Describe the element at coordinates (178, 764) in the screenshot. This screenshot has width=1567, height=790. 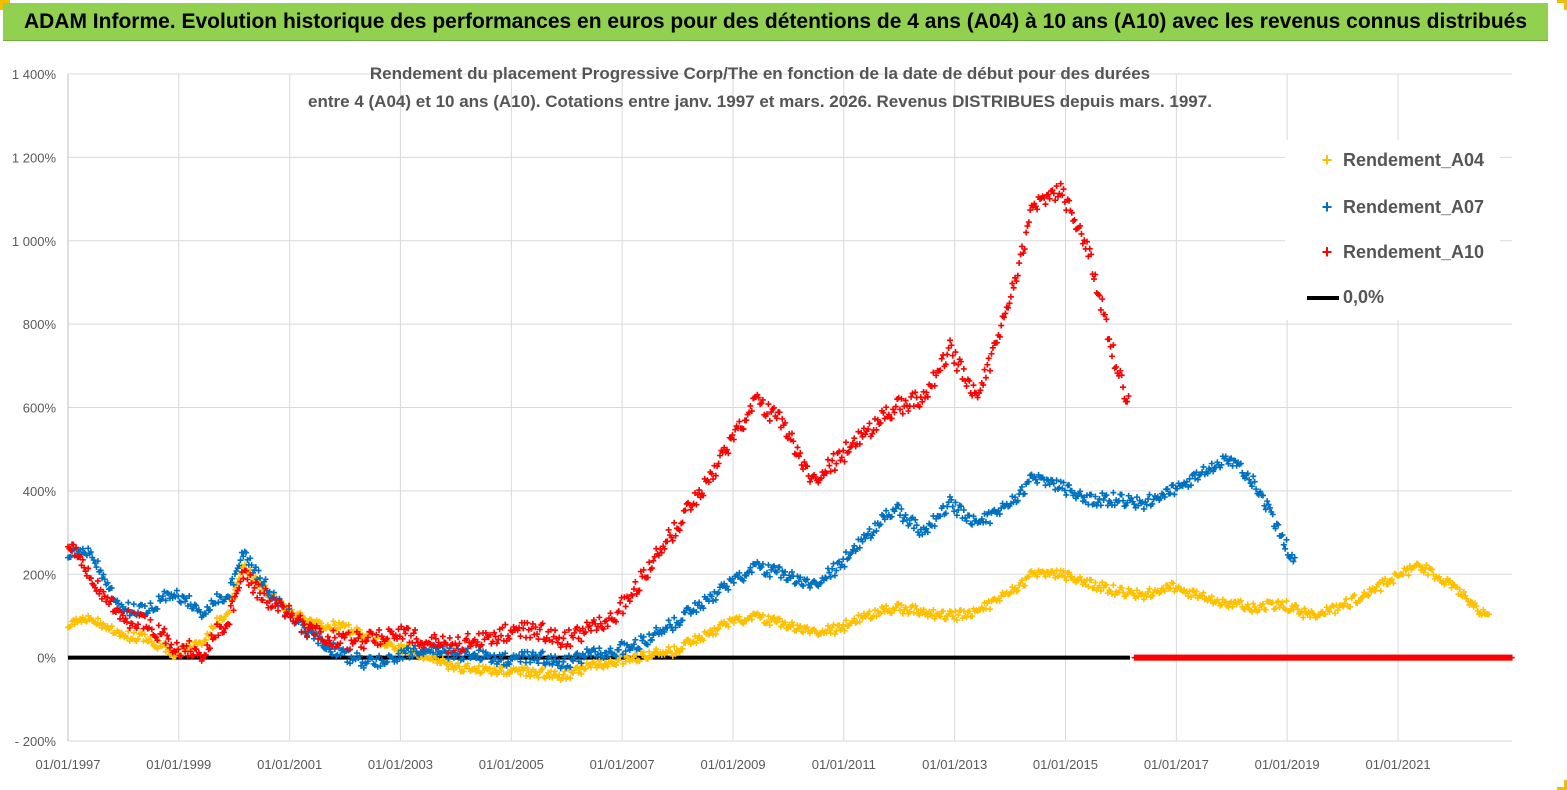
I see `x-tick-label: 01/01/1999` at that location.